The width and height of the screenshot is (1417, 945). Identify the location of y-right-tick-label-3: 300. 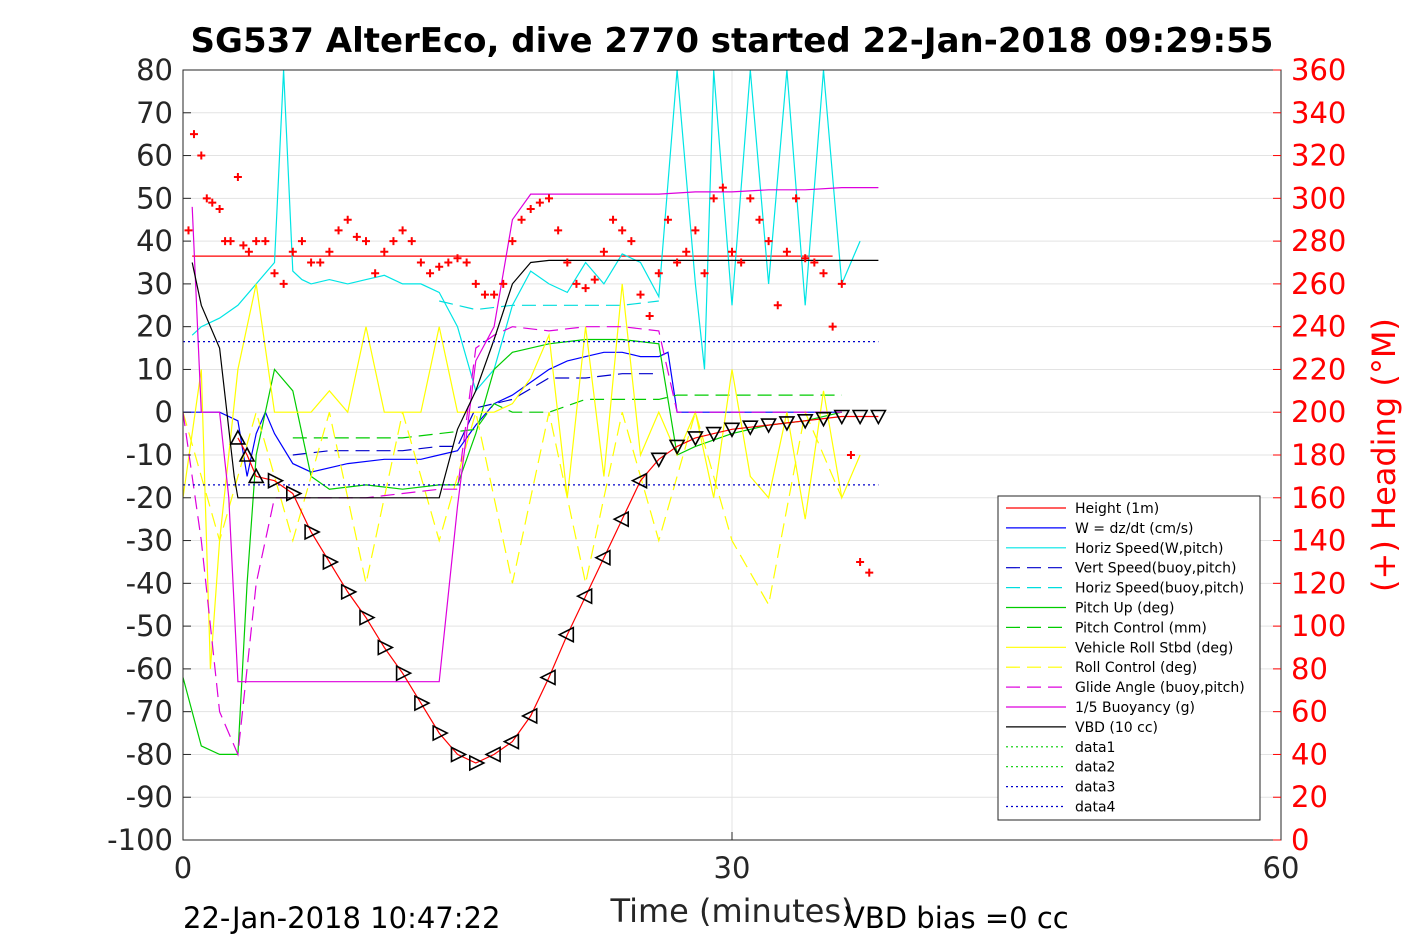
(1318, 198).